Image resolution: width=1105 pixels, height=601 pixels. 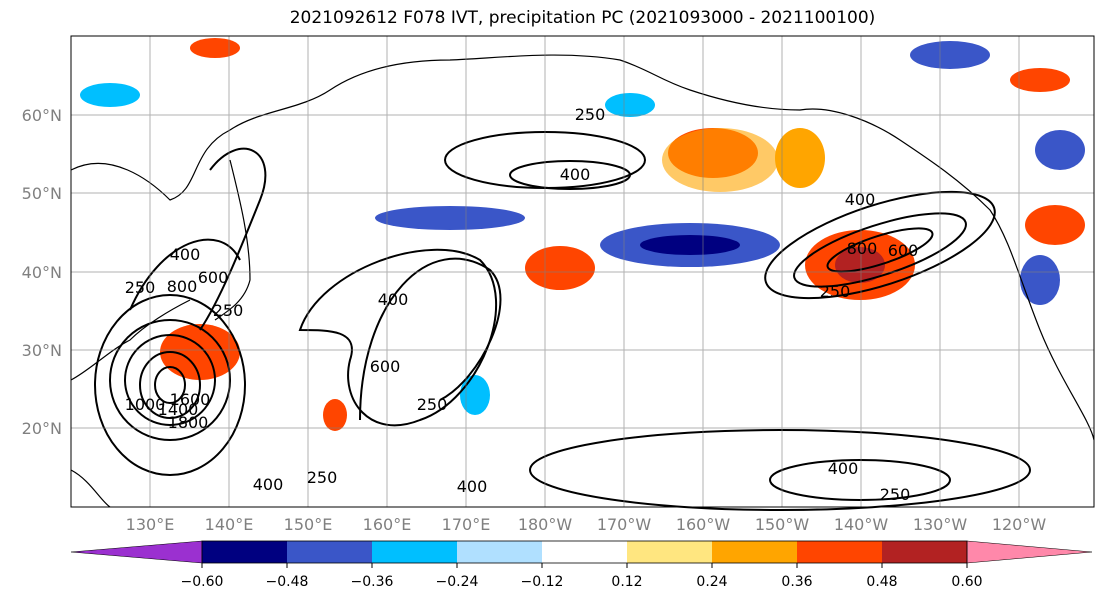 What do you see at coordinates (966, 582) in the screenshot?
I see `colorbar-tick-label: 0.60` at bounding box center [966, 582].